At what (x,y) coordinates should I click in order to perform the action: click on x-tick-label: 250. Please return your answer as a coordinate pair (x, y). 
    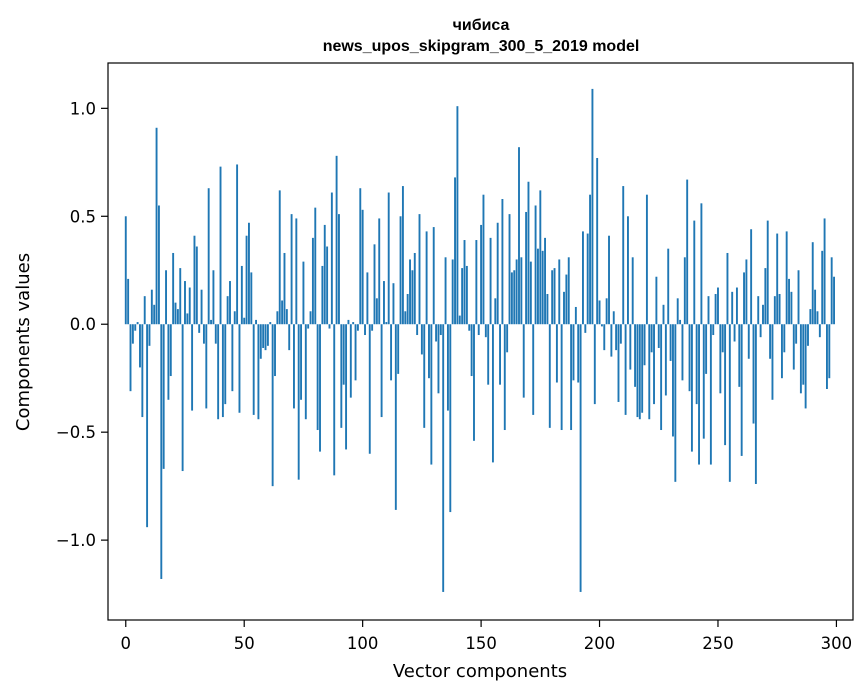
    Looking at the image, I should click on (718, 643).